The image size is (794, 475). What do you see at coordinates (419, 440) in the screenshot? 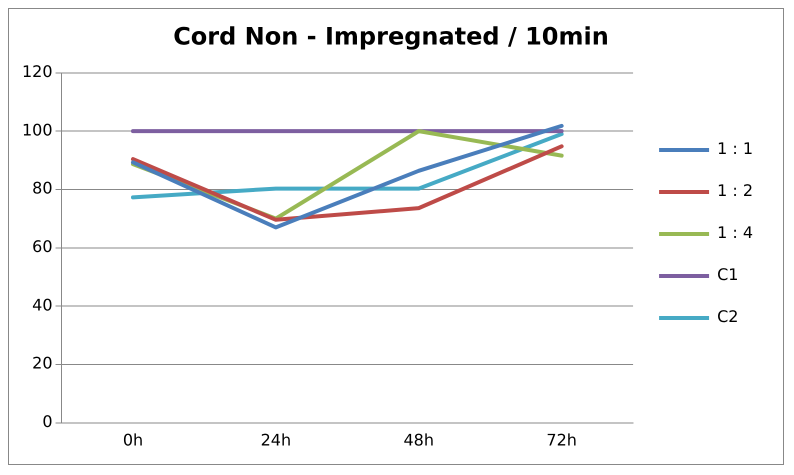
I see `x-tick-label: 48h` at bounding box center [419, 440].